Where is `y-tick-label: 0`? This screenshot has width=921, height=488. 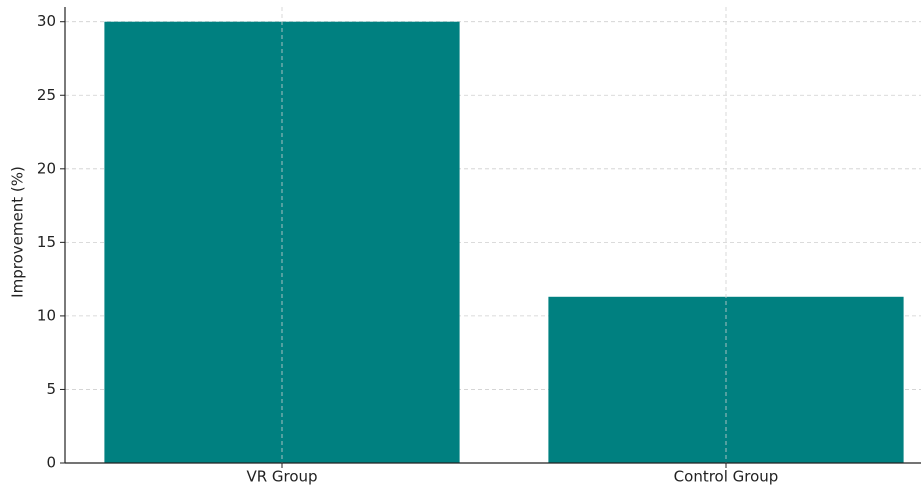
y-tick-label: 0 is located at coordinates (51, 463).